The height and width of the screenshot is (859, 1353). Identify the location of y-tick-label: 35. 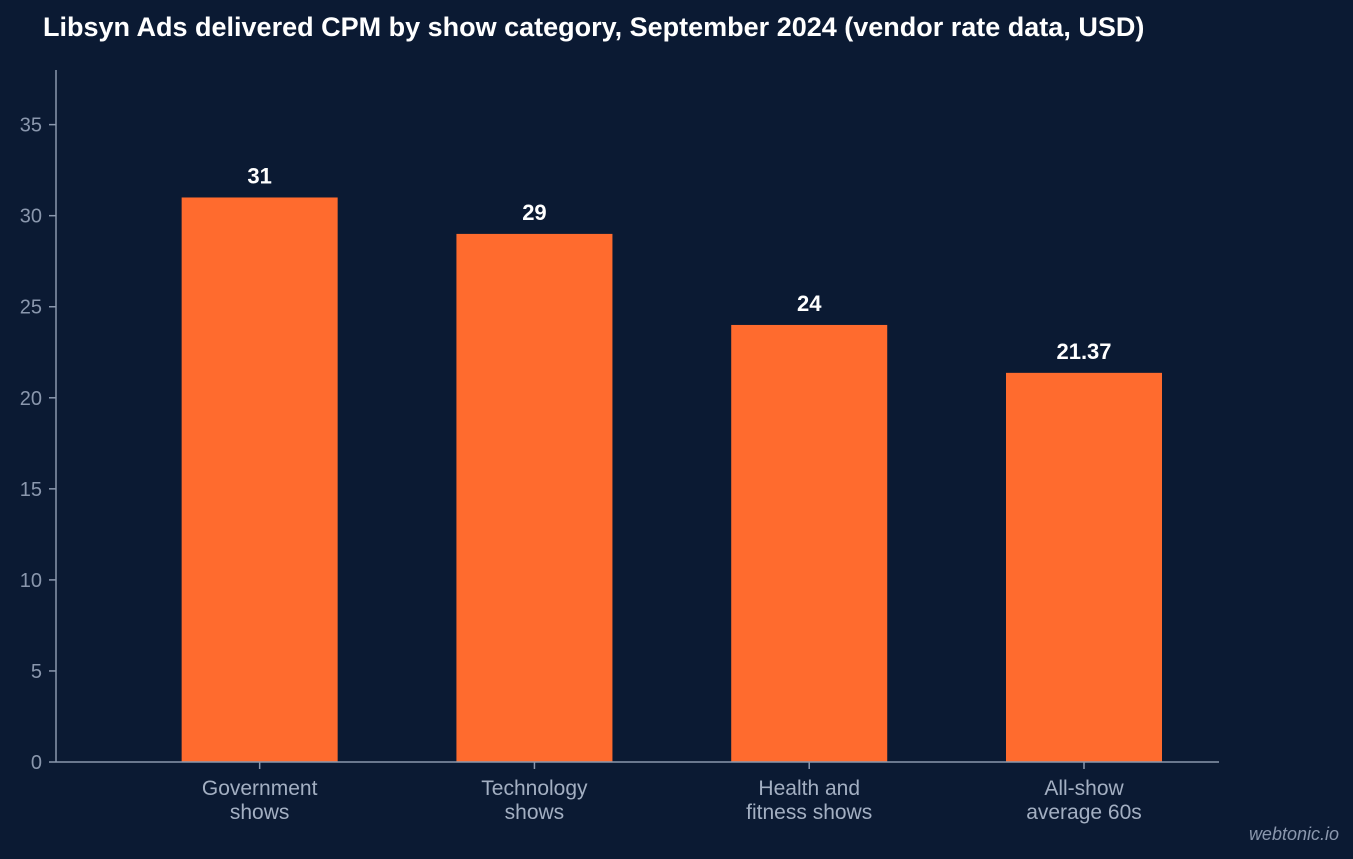
(31, 126).